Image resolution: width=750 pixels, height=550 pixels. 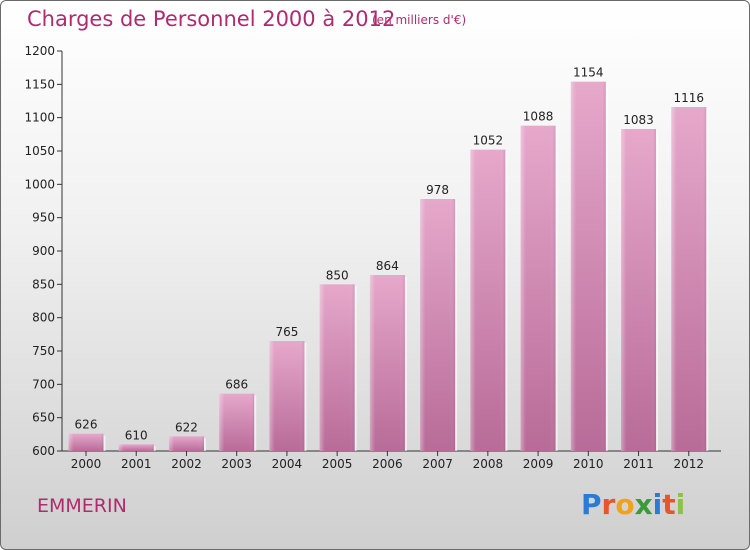 I want to click on x-tick-label: 2006, so click(x=387, y=464).